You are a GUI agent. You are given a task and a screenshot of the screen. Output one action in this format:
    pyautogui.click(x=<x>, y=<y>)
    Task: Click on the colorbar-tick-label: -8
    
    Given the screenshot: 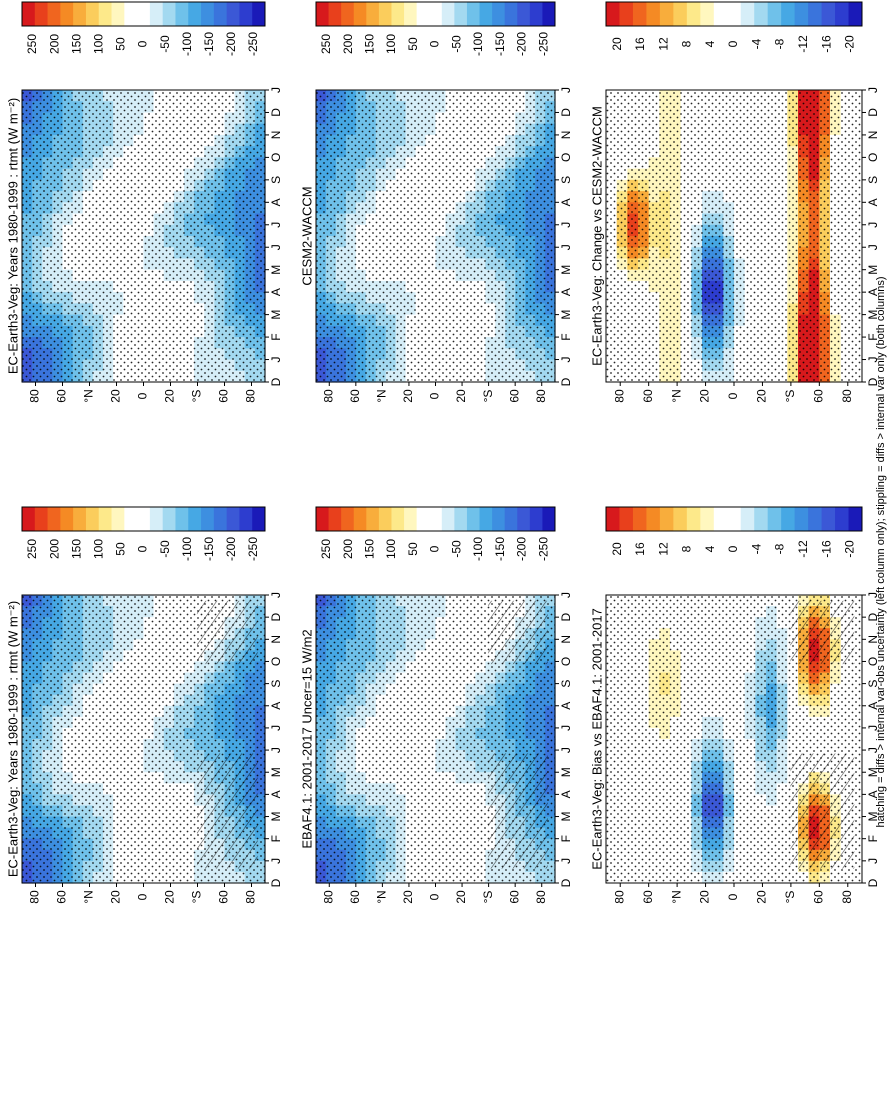 What is the action you would take?
    pyautogui.click(x=780, y=548)
    